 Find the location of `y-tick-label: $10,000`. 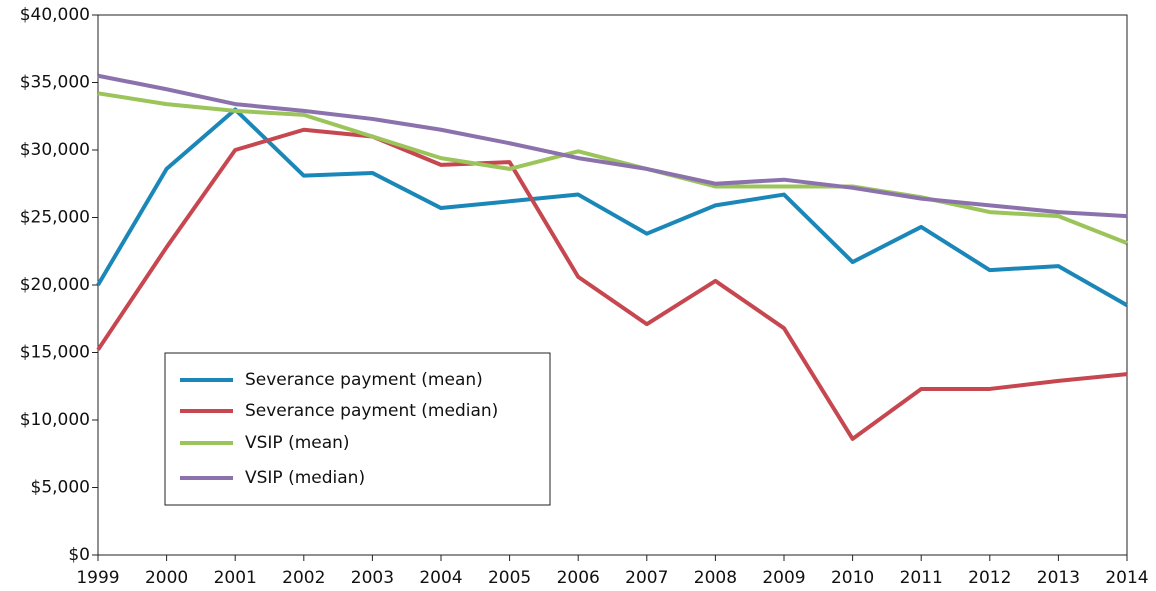

y-tick-label: $10,000 is located at coordinates (55, 420).